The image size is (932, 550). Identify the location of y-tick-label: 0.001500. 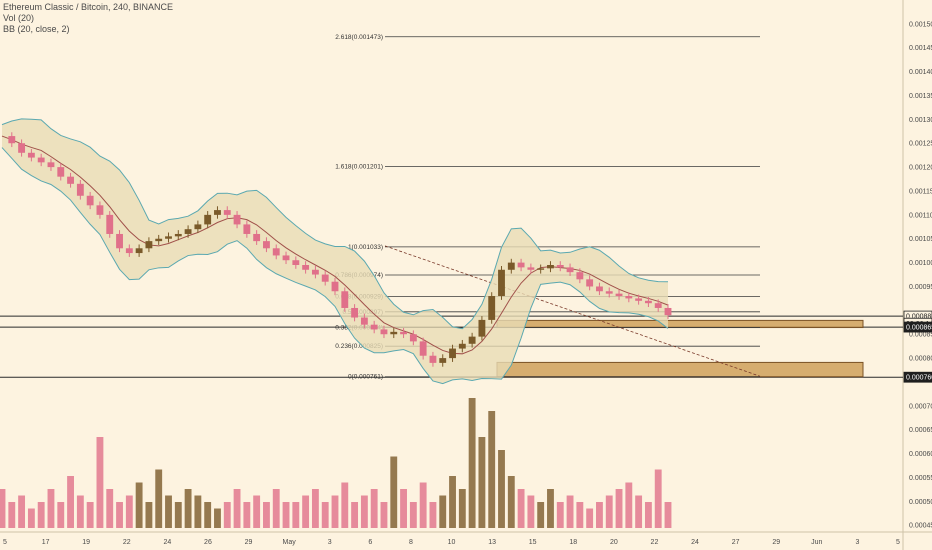
(920, 24).